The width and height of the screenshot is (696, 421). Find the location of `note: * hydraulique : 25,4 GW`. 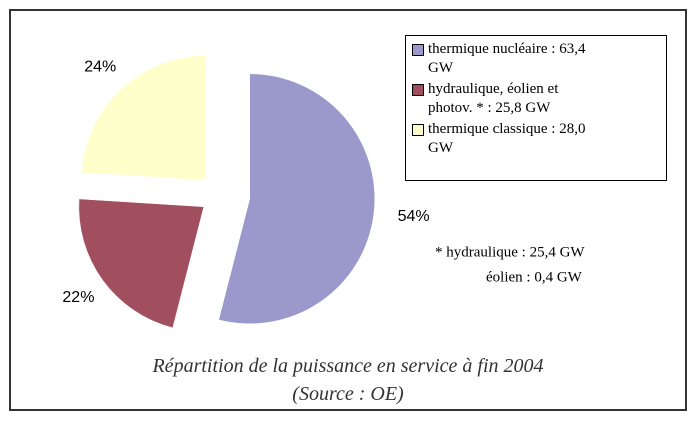

note: * hydraulique : 25,4 GW is located at coordinates (510, 252).